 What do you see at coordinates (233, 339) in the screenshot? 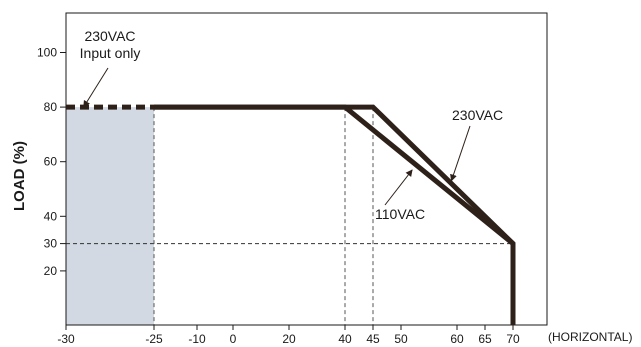
I see `x-tick-label: 0` at bounding box center [233, 339].